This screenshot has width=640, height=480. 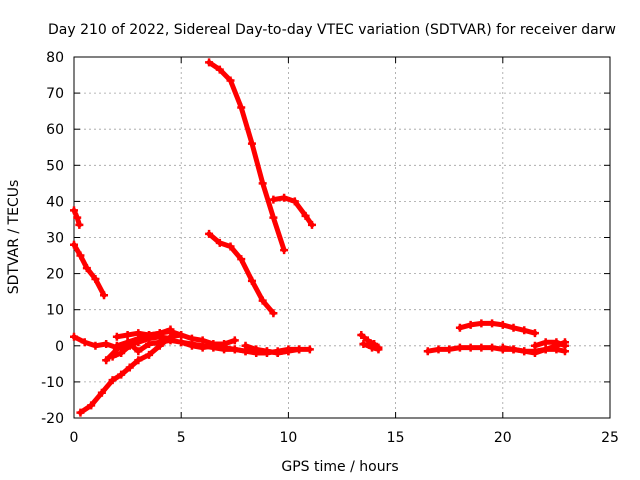 I want to click on x-tick-label: 5, so click(x=181, y=438).